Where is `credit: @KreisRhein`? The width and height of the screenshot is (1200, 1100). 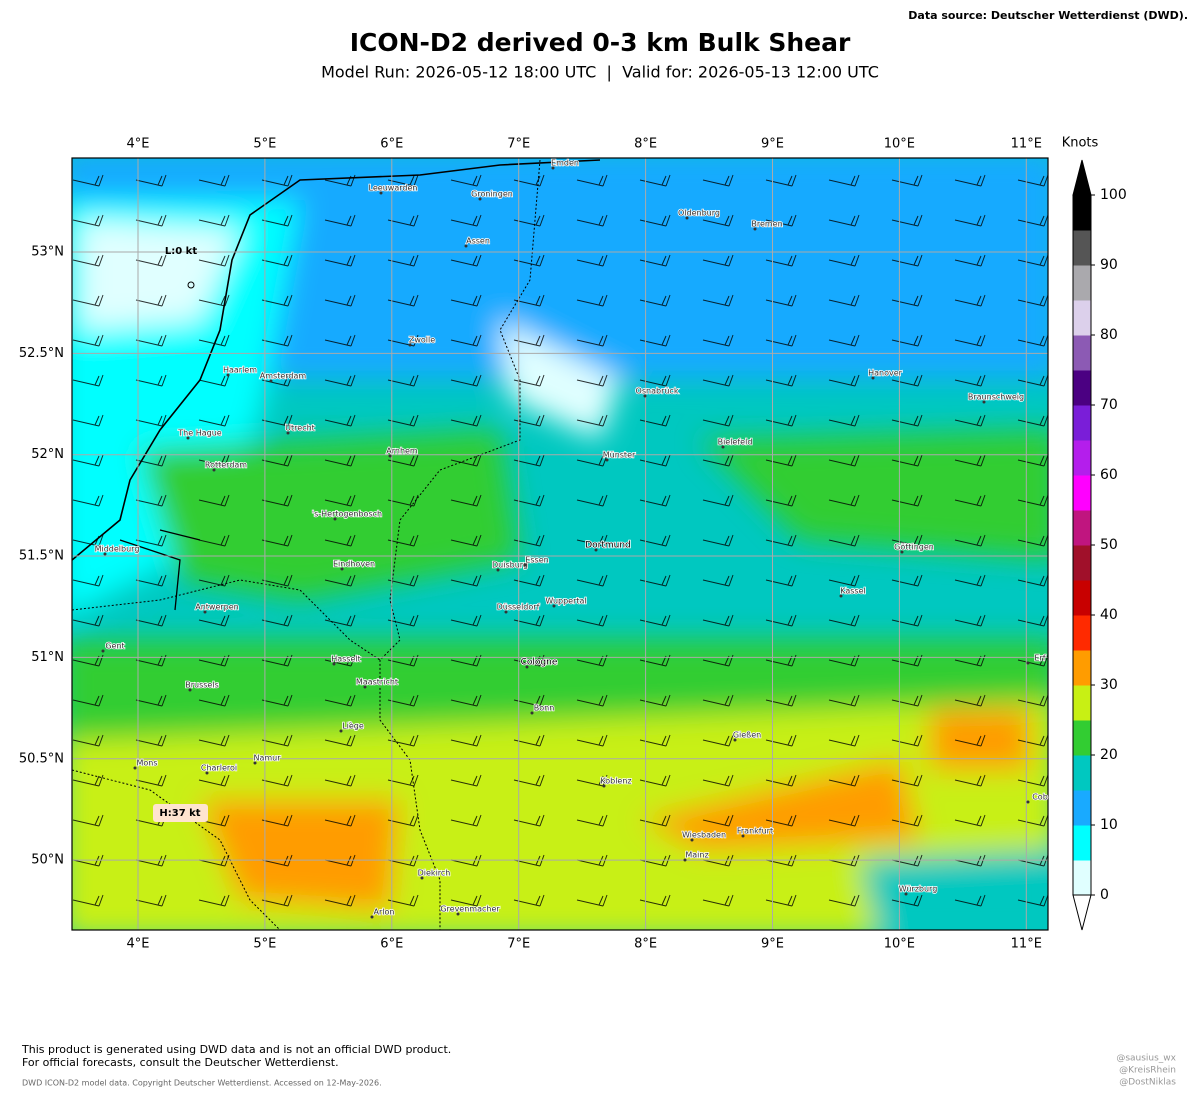 credit: @KreisRhein is located at coordinates (1147, 1071).